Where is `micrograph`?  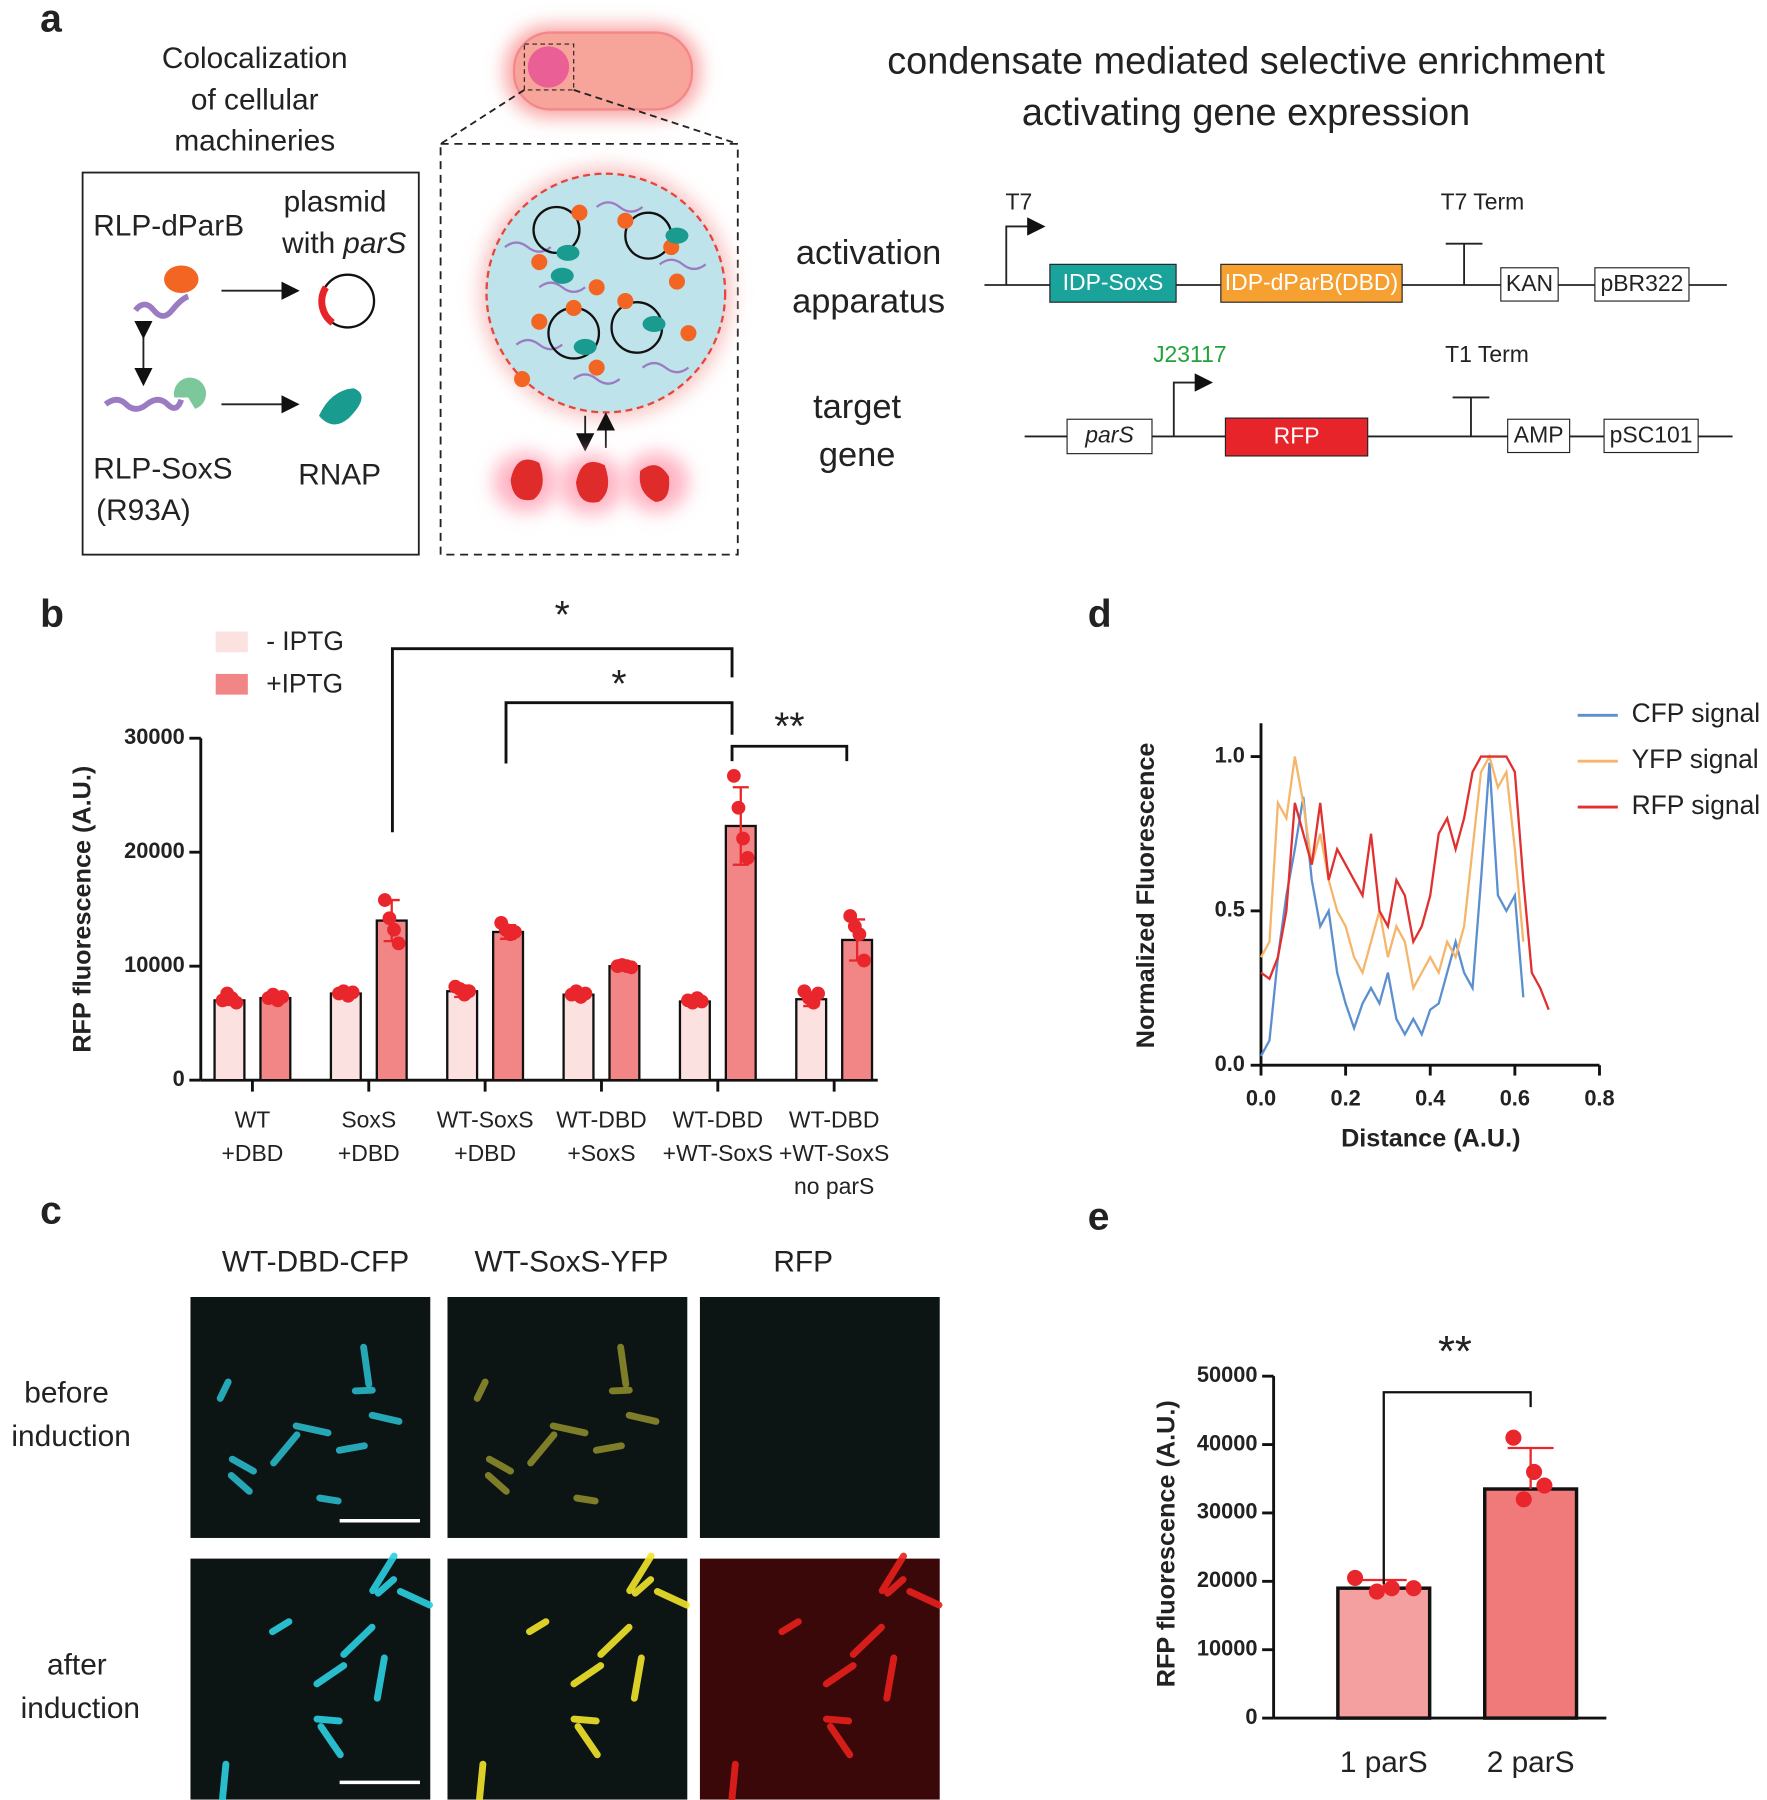 micrograph is located at coordinates (819, 1679).